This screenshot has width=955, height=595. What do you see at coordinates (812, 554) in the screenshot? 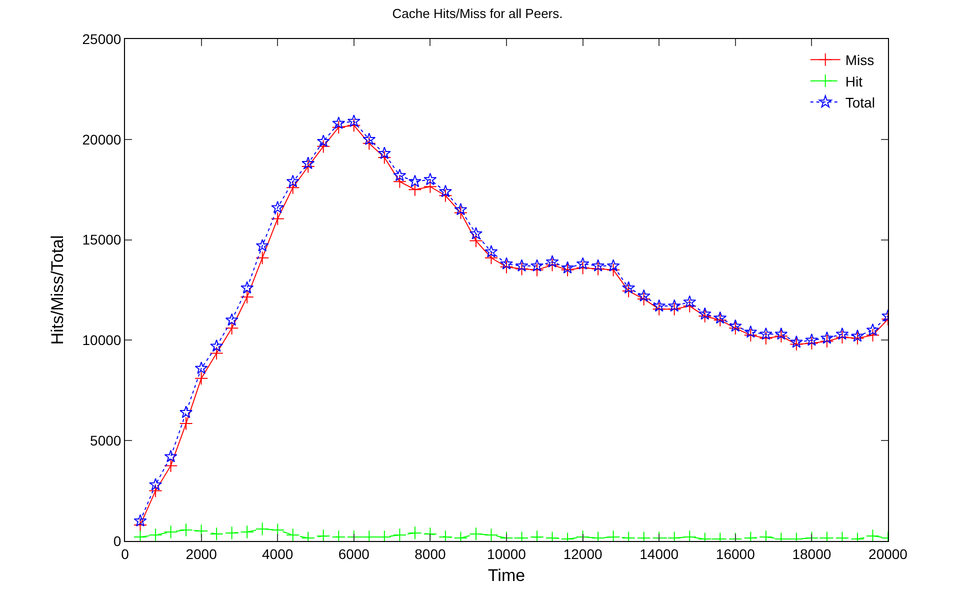
I see `x-tick-label: 18000` at bounding box center [812, 554].